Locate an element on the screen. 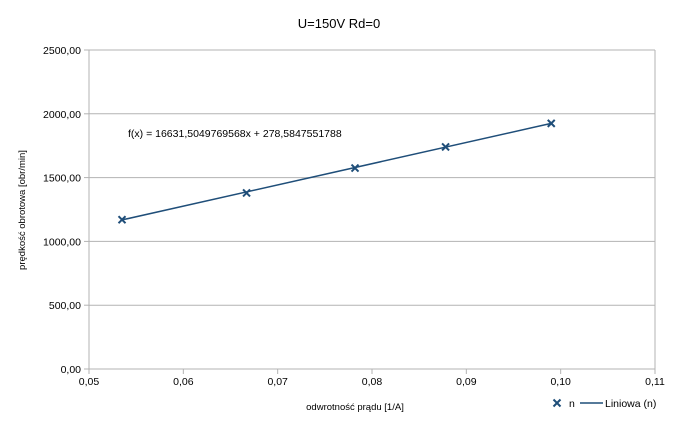  trendline is located at coordinates (336, 171).